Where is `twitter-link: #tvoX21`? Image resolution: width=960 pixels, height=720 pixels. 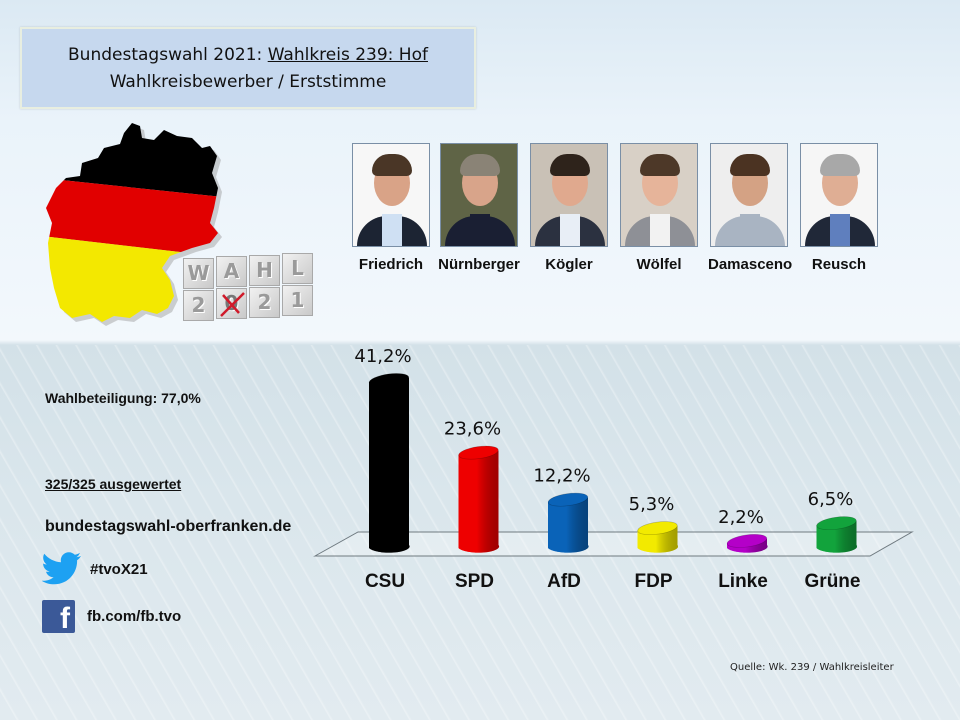 twitter-link: #tvoX21 is located at coordinates (95, 569).